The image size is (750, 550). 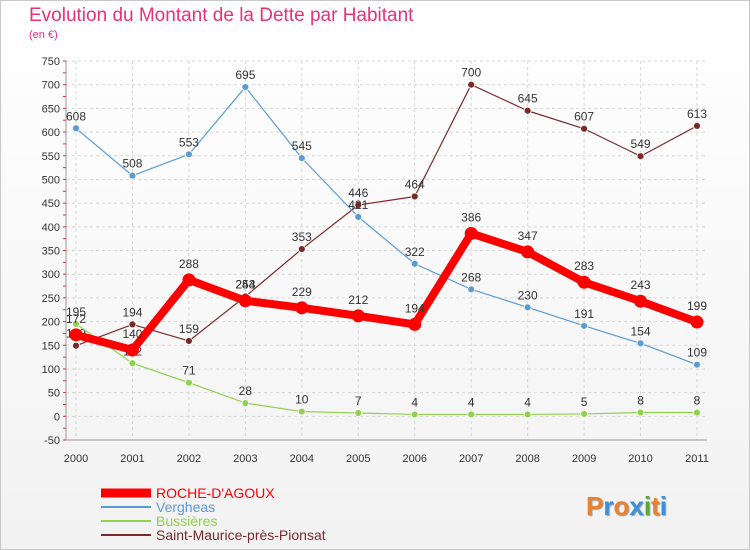 What do you see at coordinates (51, 86) in the screenshot?
I see `y-tick-label: 700` at bounding box center [51, 86].